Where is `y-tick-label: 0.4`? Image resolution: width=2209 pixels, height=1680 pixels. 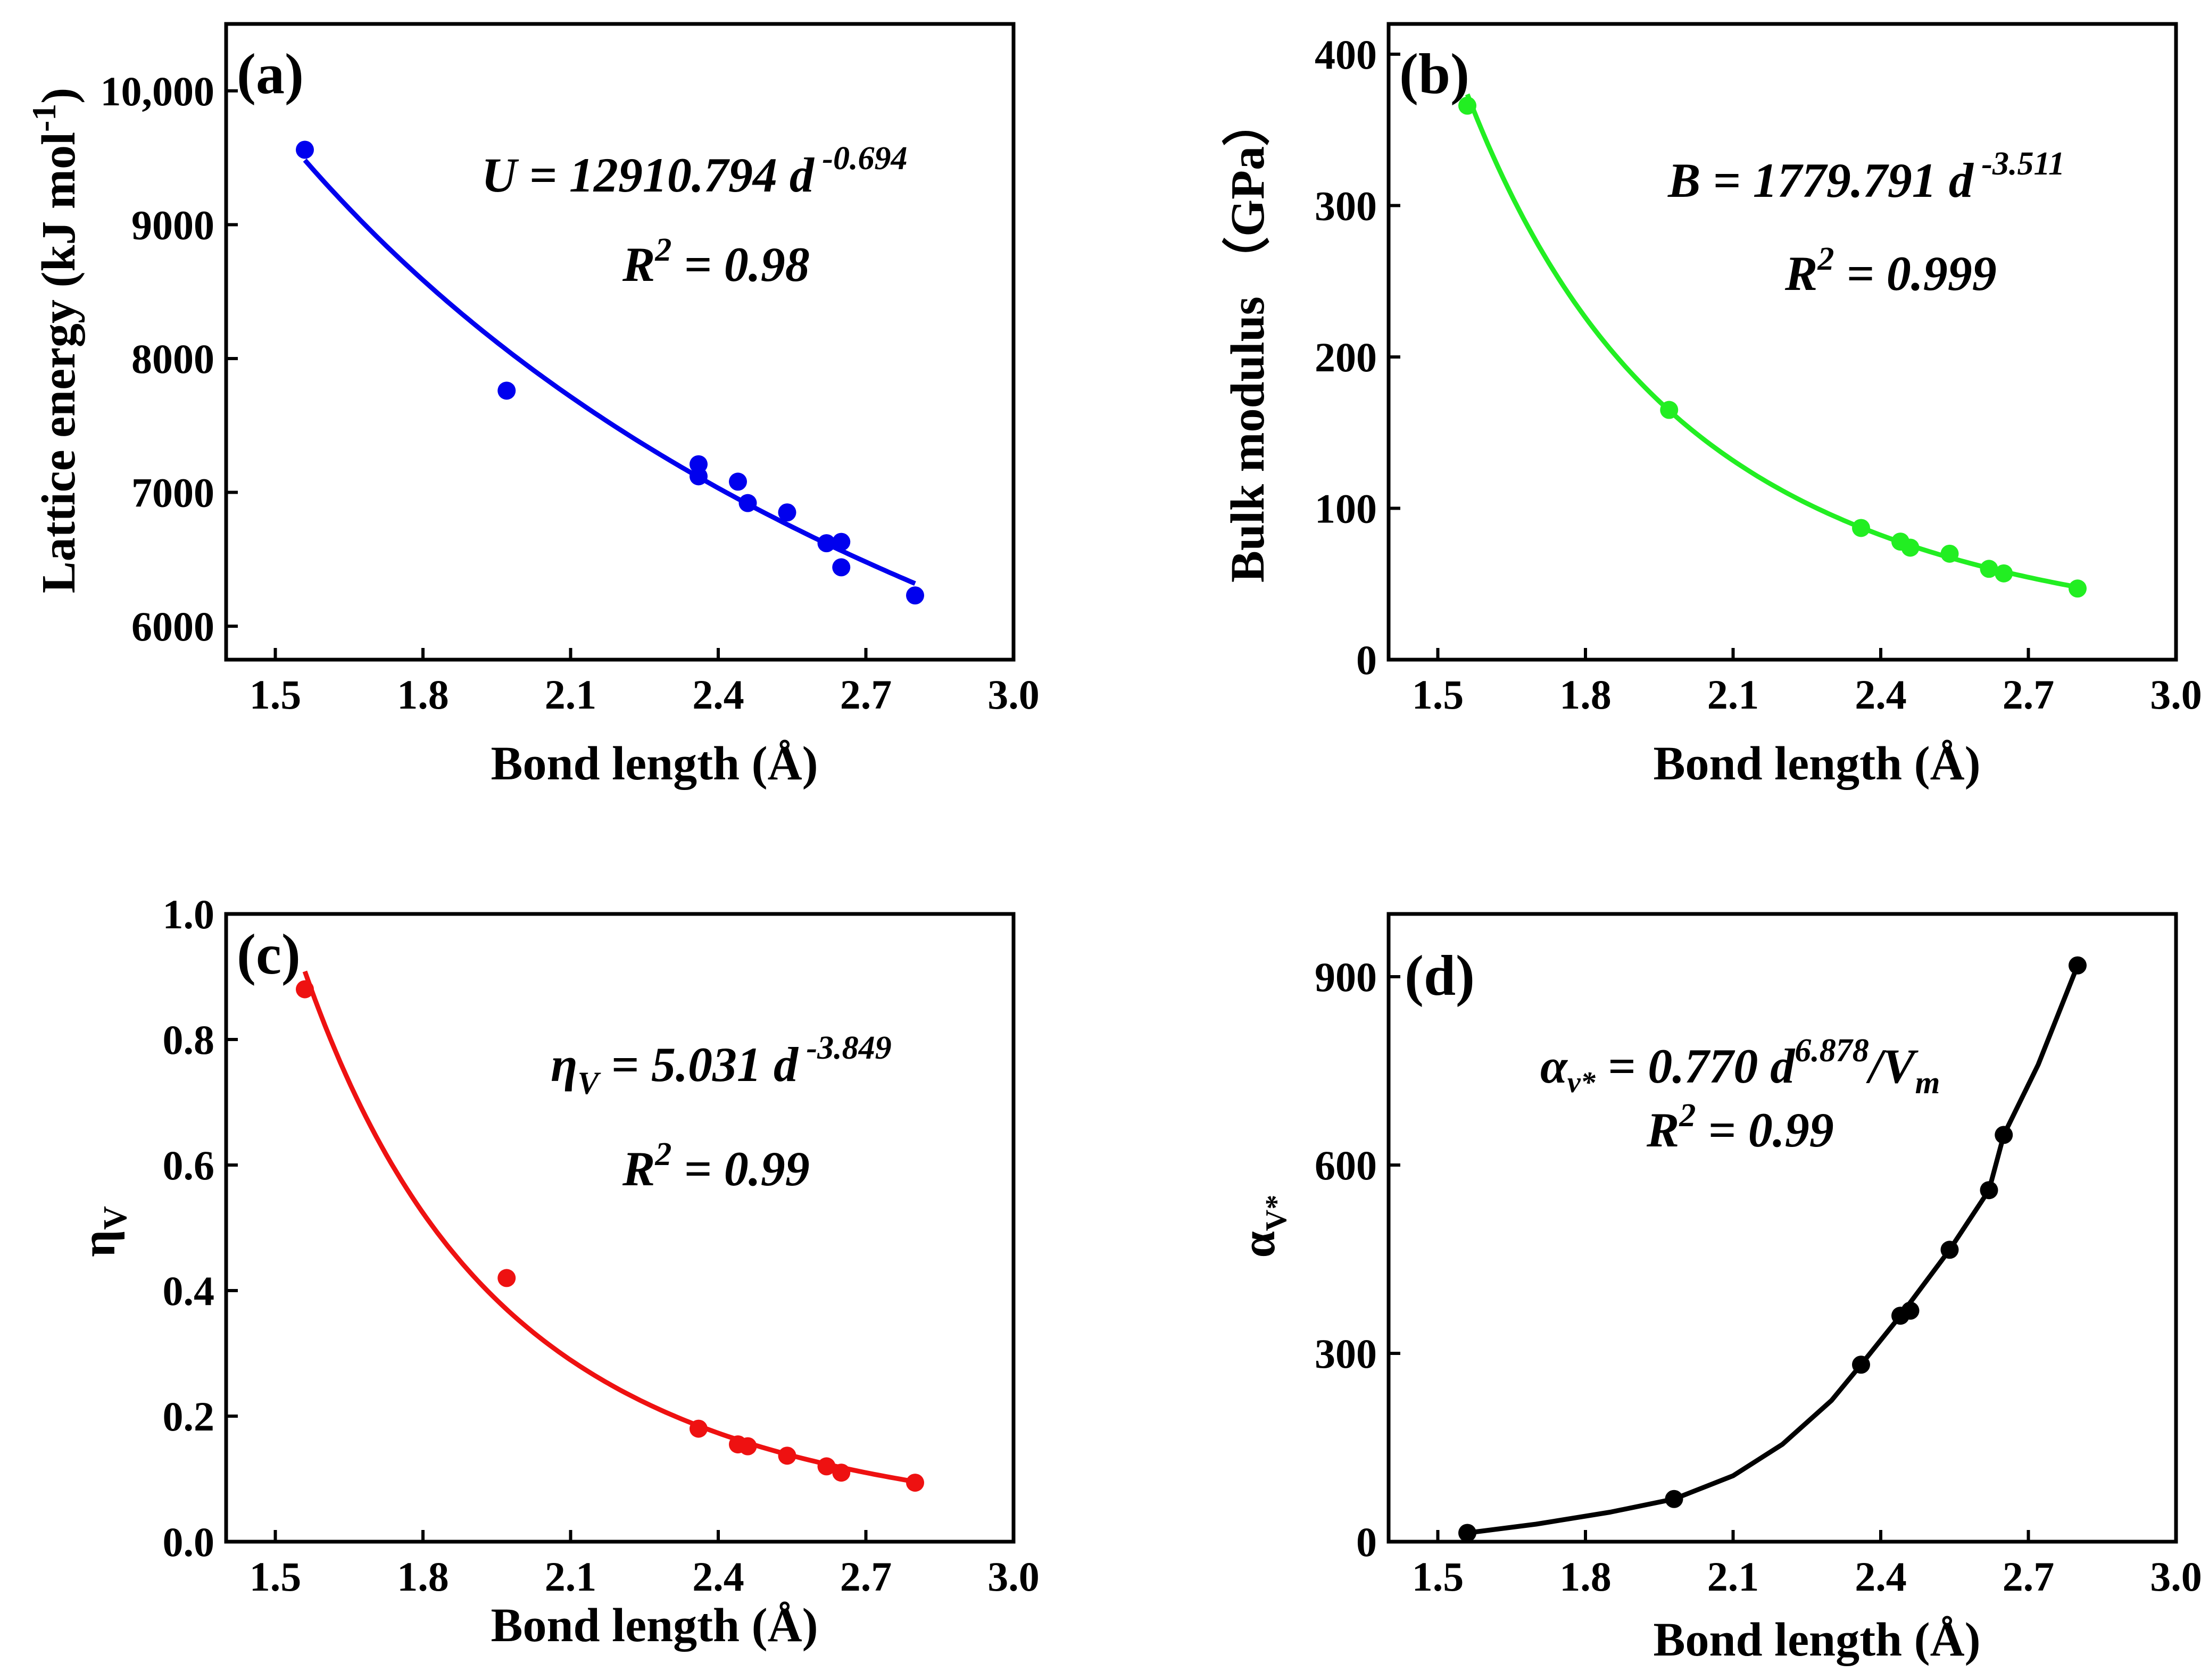
y-tick-label: 0.4 is located at coordinates (189, 1291).